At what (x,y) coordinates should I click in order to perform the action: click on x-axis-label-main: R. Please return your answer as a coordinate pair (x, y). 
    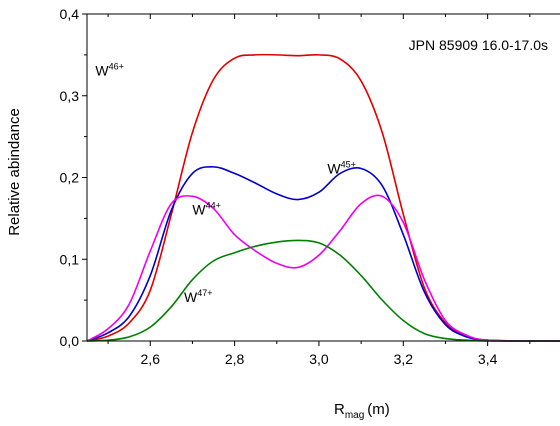
    Looking at the image, I should click on (339, 409).